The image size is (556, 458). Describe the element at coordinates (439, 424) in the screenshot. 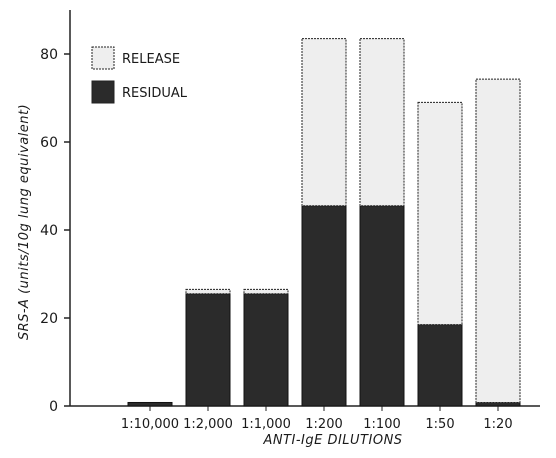

I see `x-tick-label: 1:50` at that location.